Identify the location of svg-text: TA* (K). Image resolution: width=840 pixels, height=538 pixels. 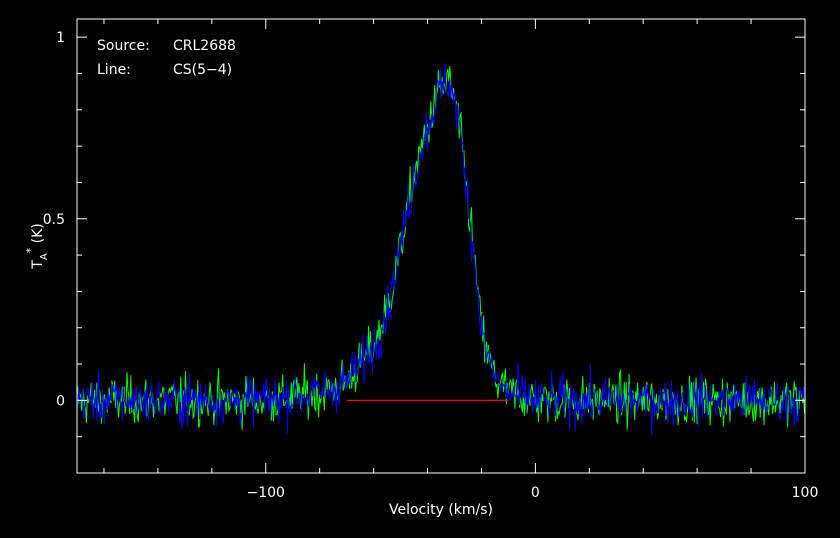
(37, 246).